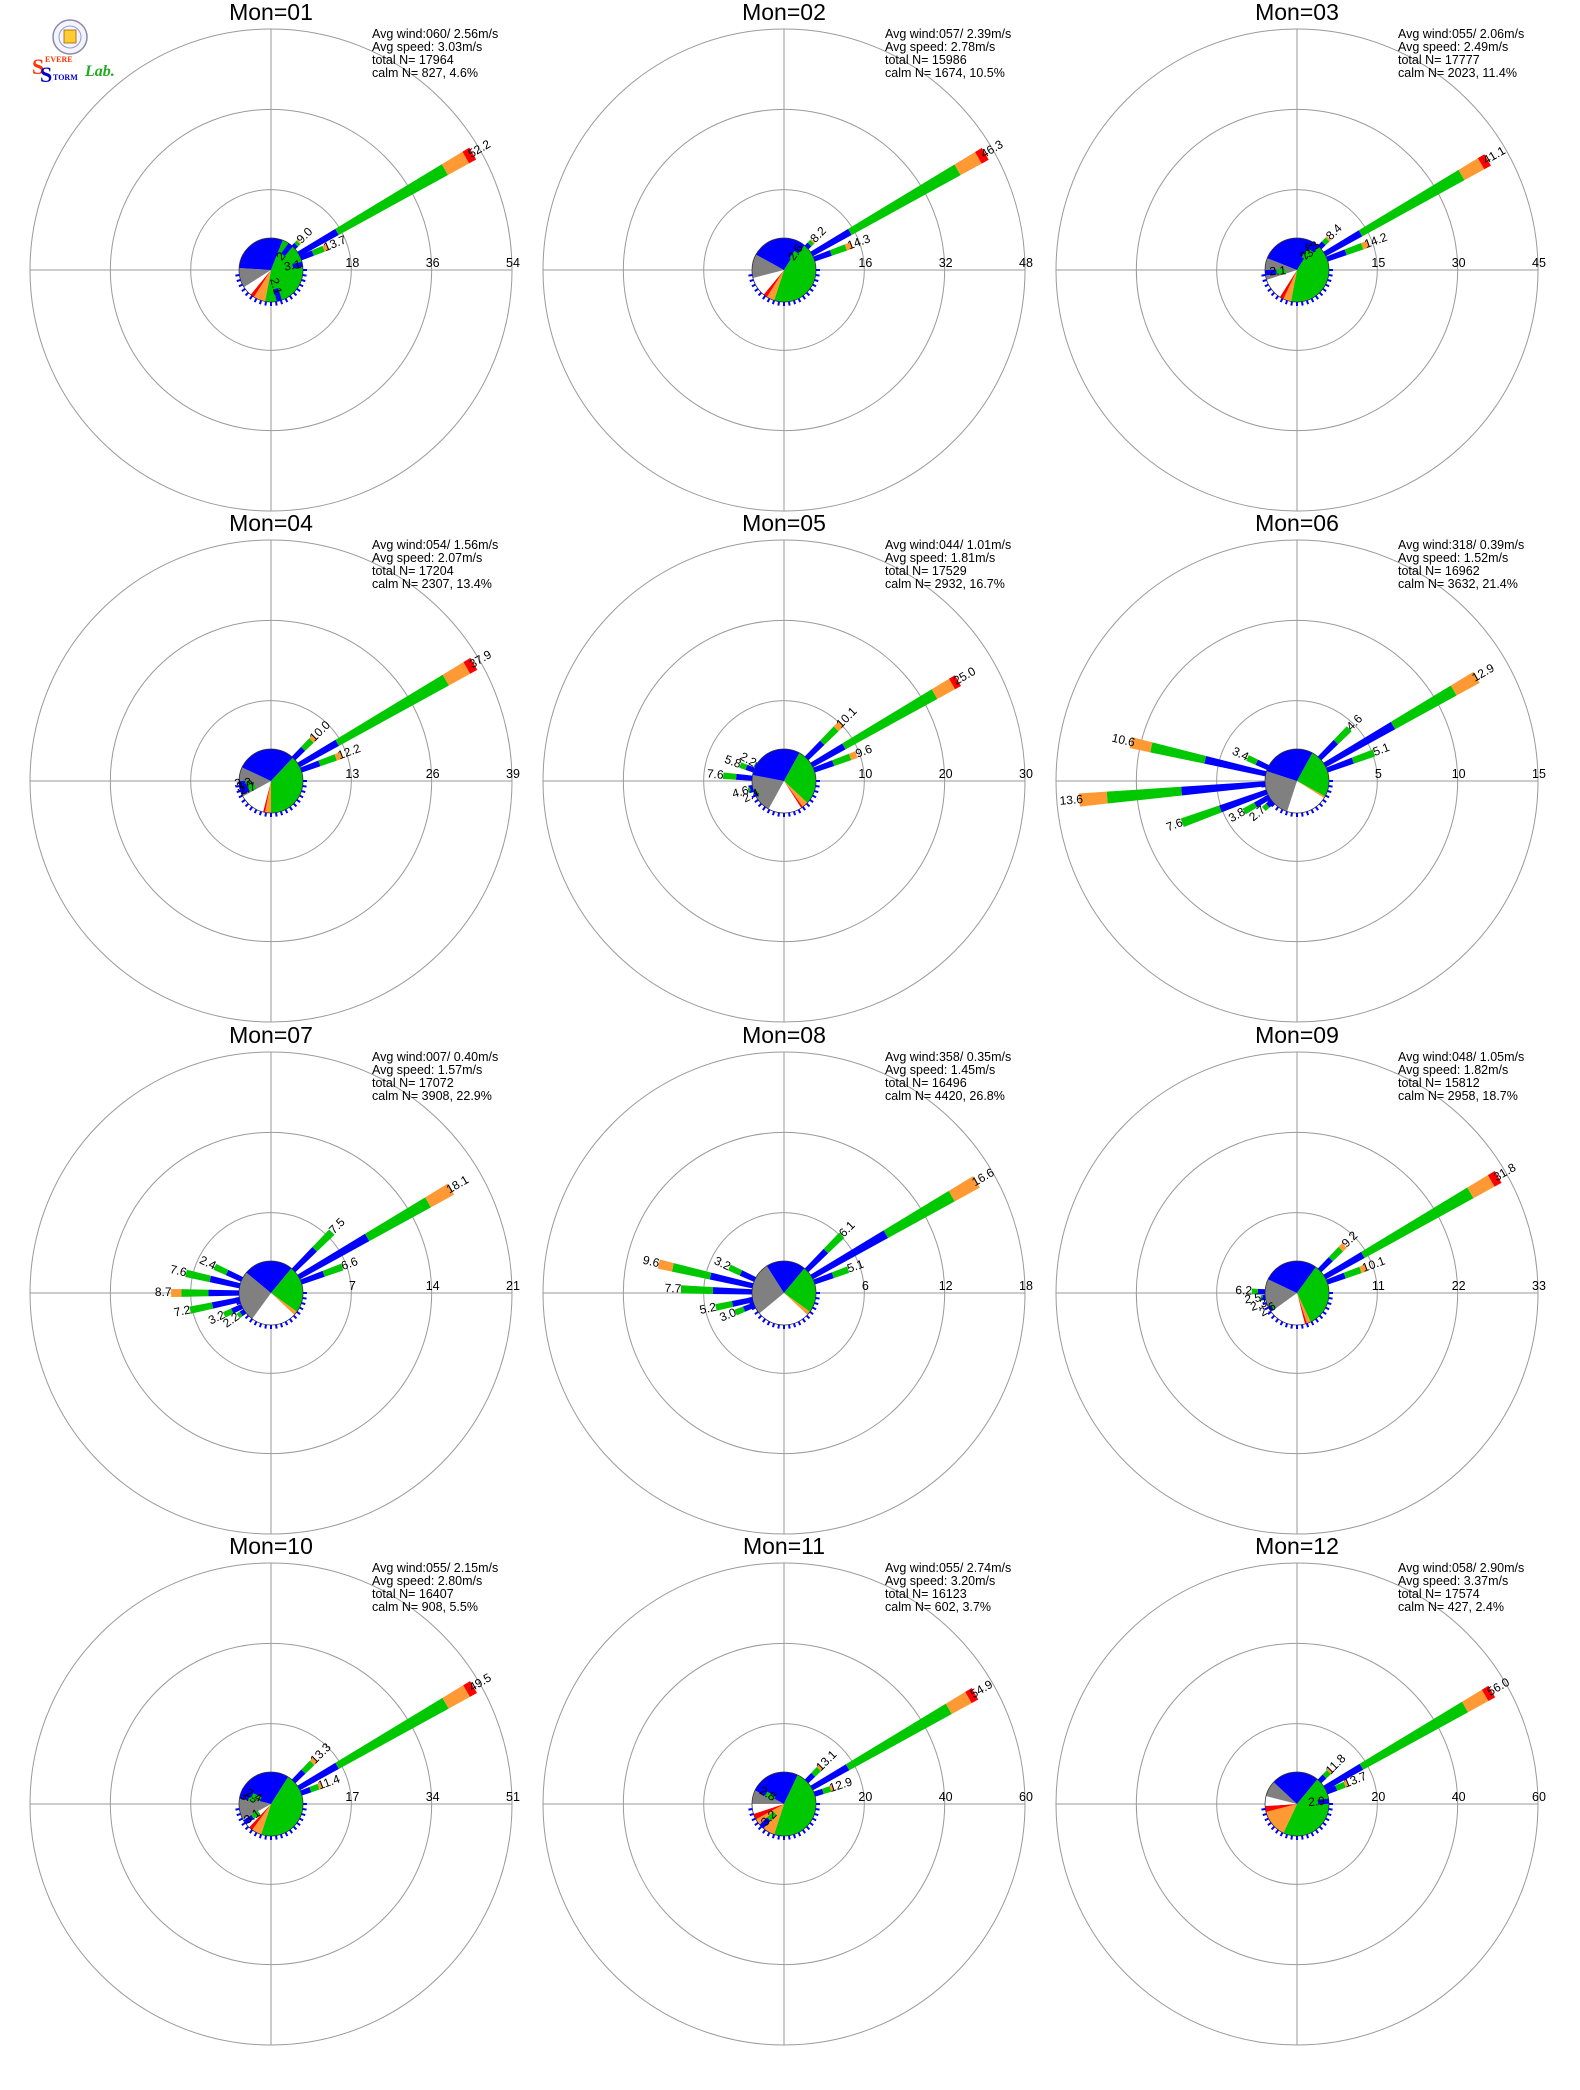 This screenshot has width=1580, height=2090. What do you see at coordinates (269, 1277) in the screenshot?
I see `pie-slice-low` at bounding box center [269, 1277].